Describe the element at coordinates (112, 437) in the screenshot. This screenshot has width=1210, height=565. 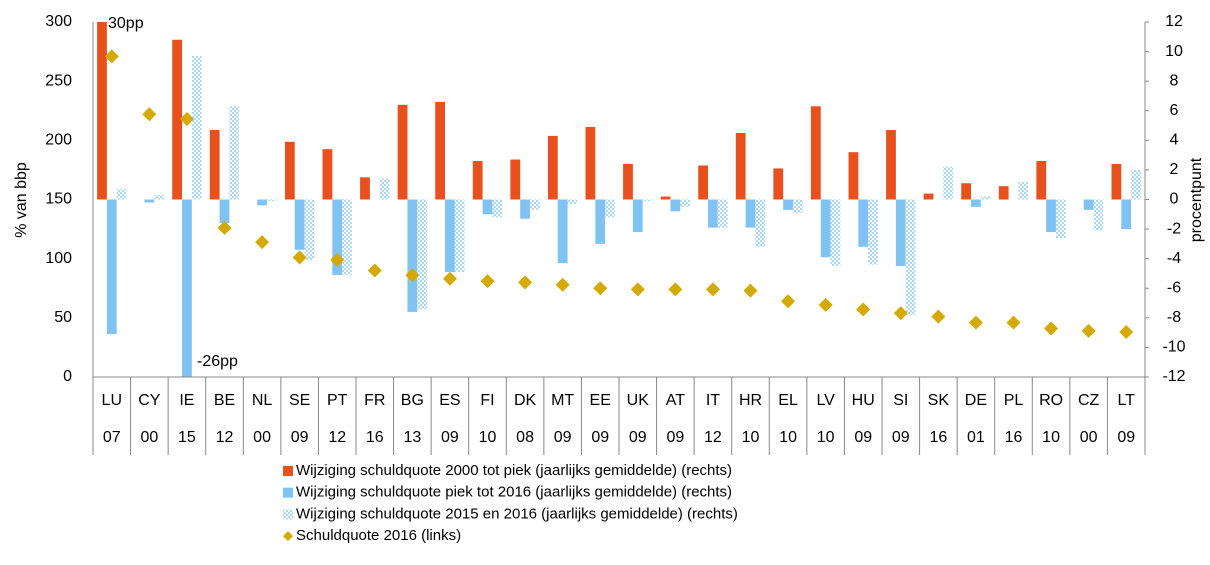
I see `x-tick-year: 07` at that location.